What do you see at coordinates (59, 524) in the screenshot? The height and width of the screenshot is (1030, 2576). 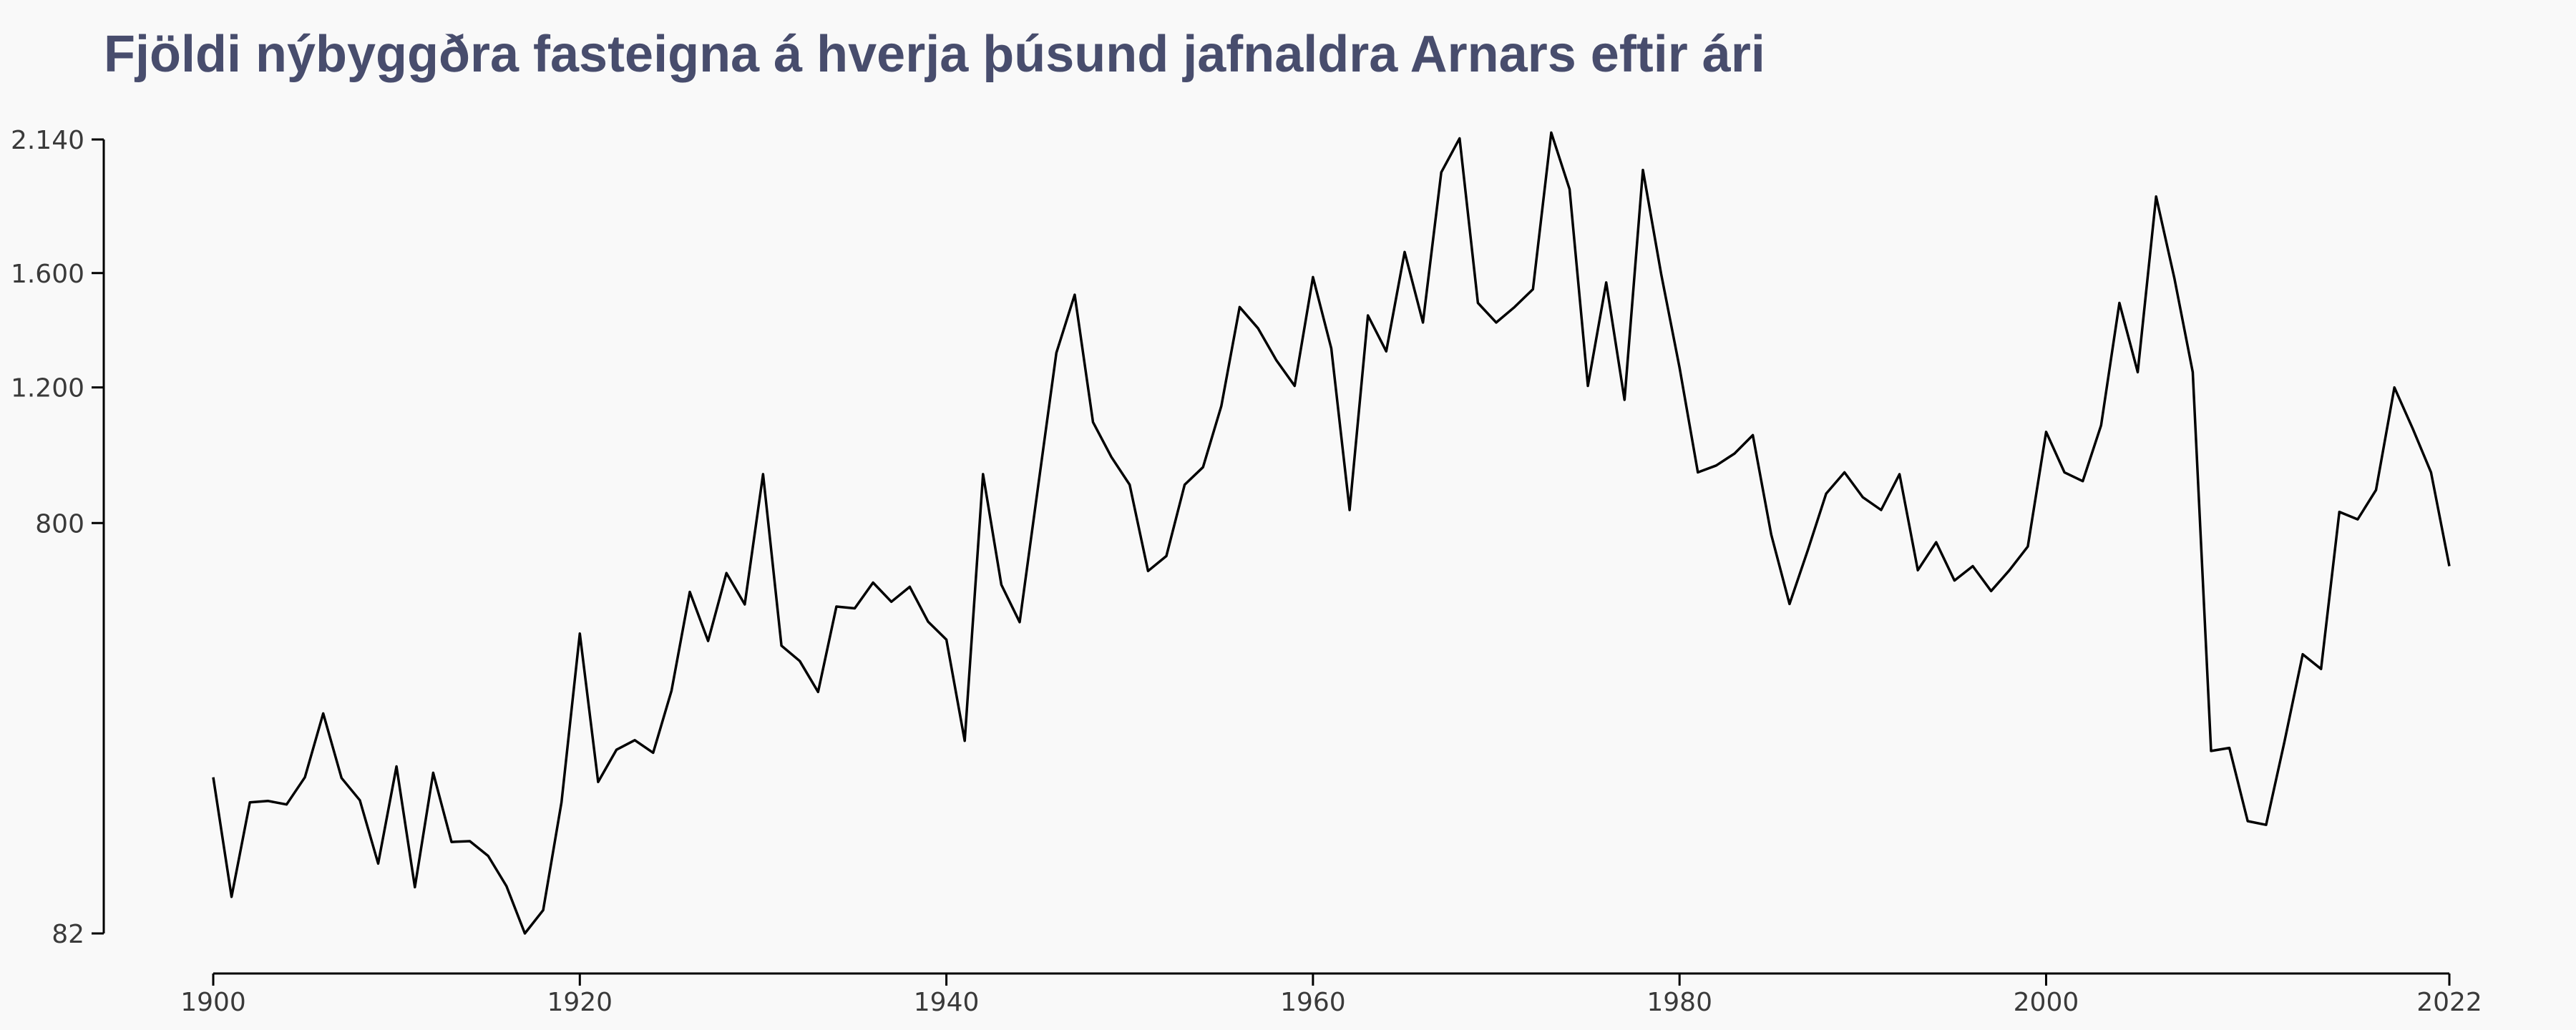 I see `y-tick-label: 800` at bounding box center [59, 524].